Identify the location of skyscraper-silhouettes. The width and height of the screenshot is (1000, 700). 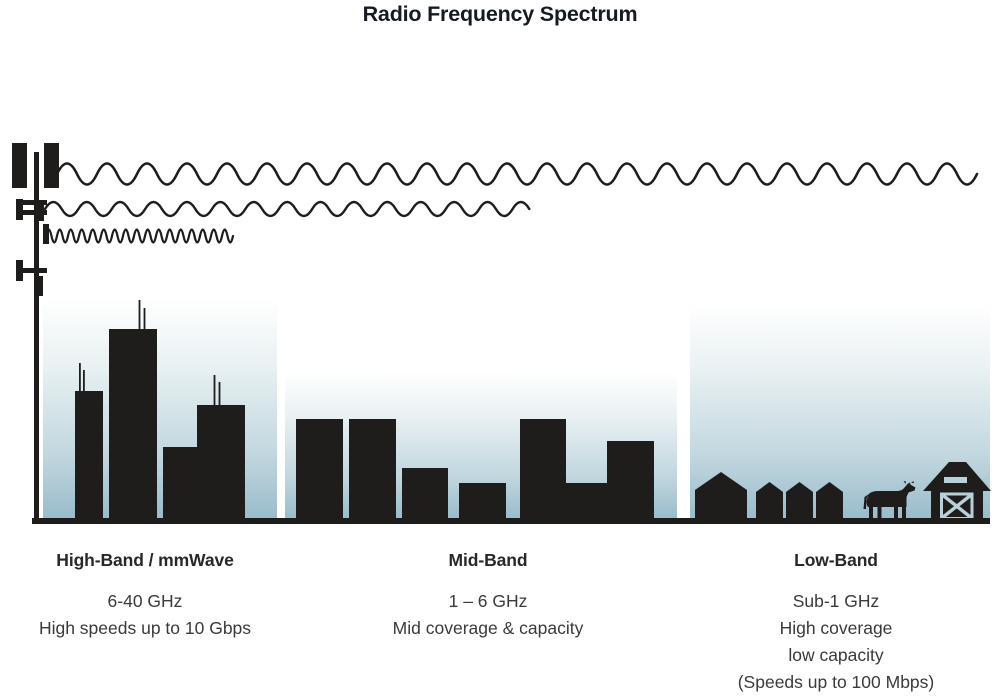
(160, 410).